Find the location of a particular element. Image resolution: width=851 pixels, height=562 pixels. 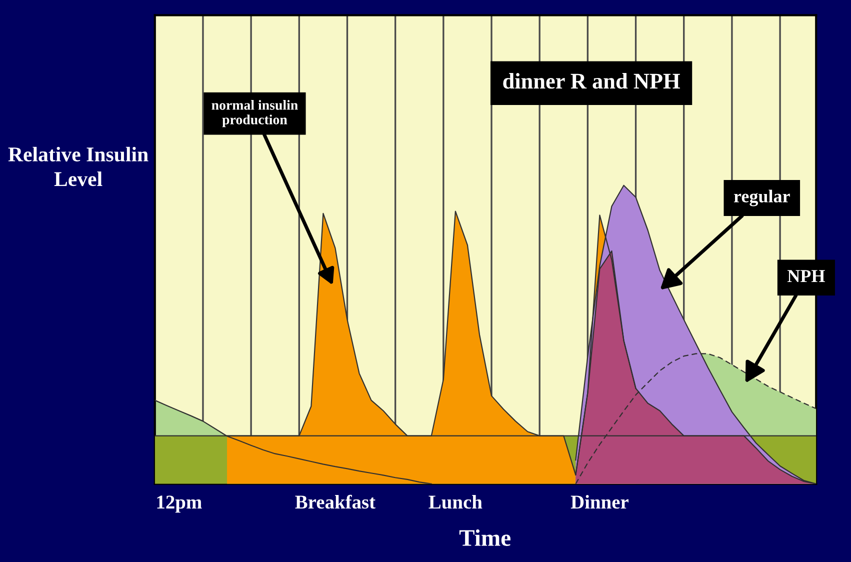

annotation: regular is located at coordinates (762, 198).